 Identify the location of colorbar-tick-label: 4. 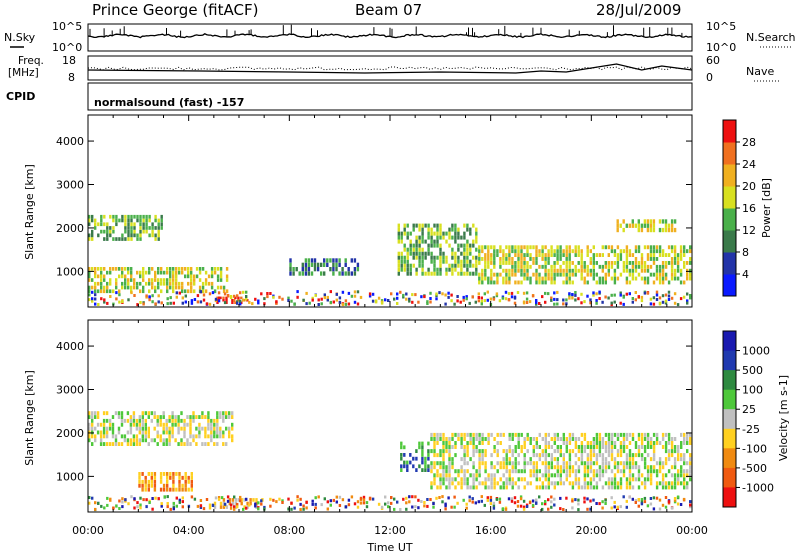
(745, 274).